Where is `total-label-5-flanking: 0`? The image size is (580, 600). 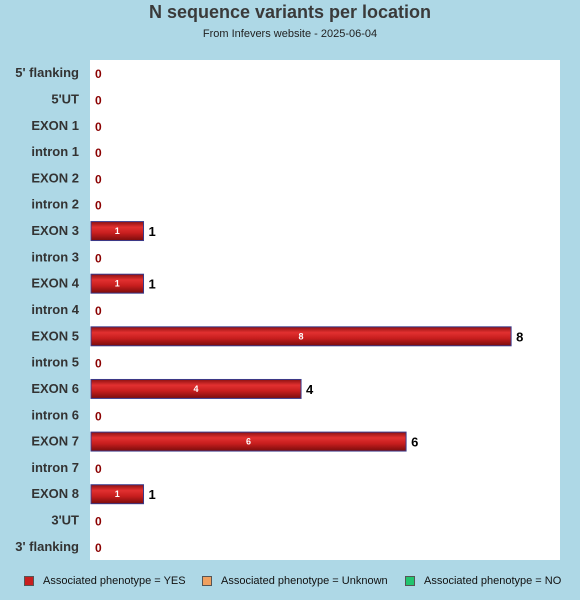
total-label-5-flanking: 0 is located at coordinates (98, 74).